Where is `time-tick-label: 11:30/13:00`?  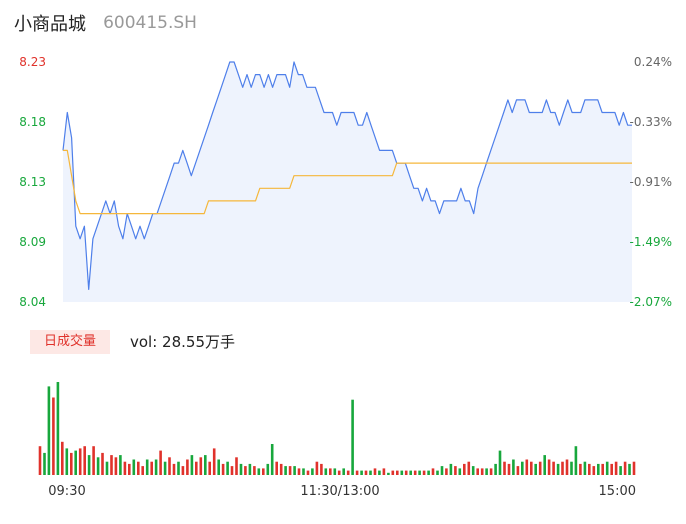
time-tick-label: 11:30/13:00 is located at coordinates (339, 491).